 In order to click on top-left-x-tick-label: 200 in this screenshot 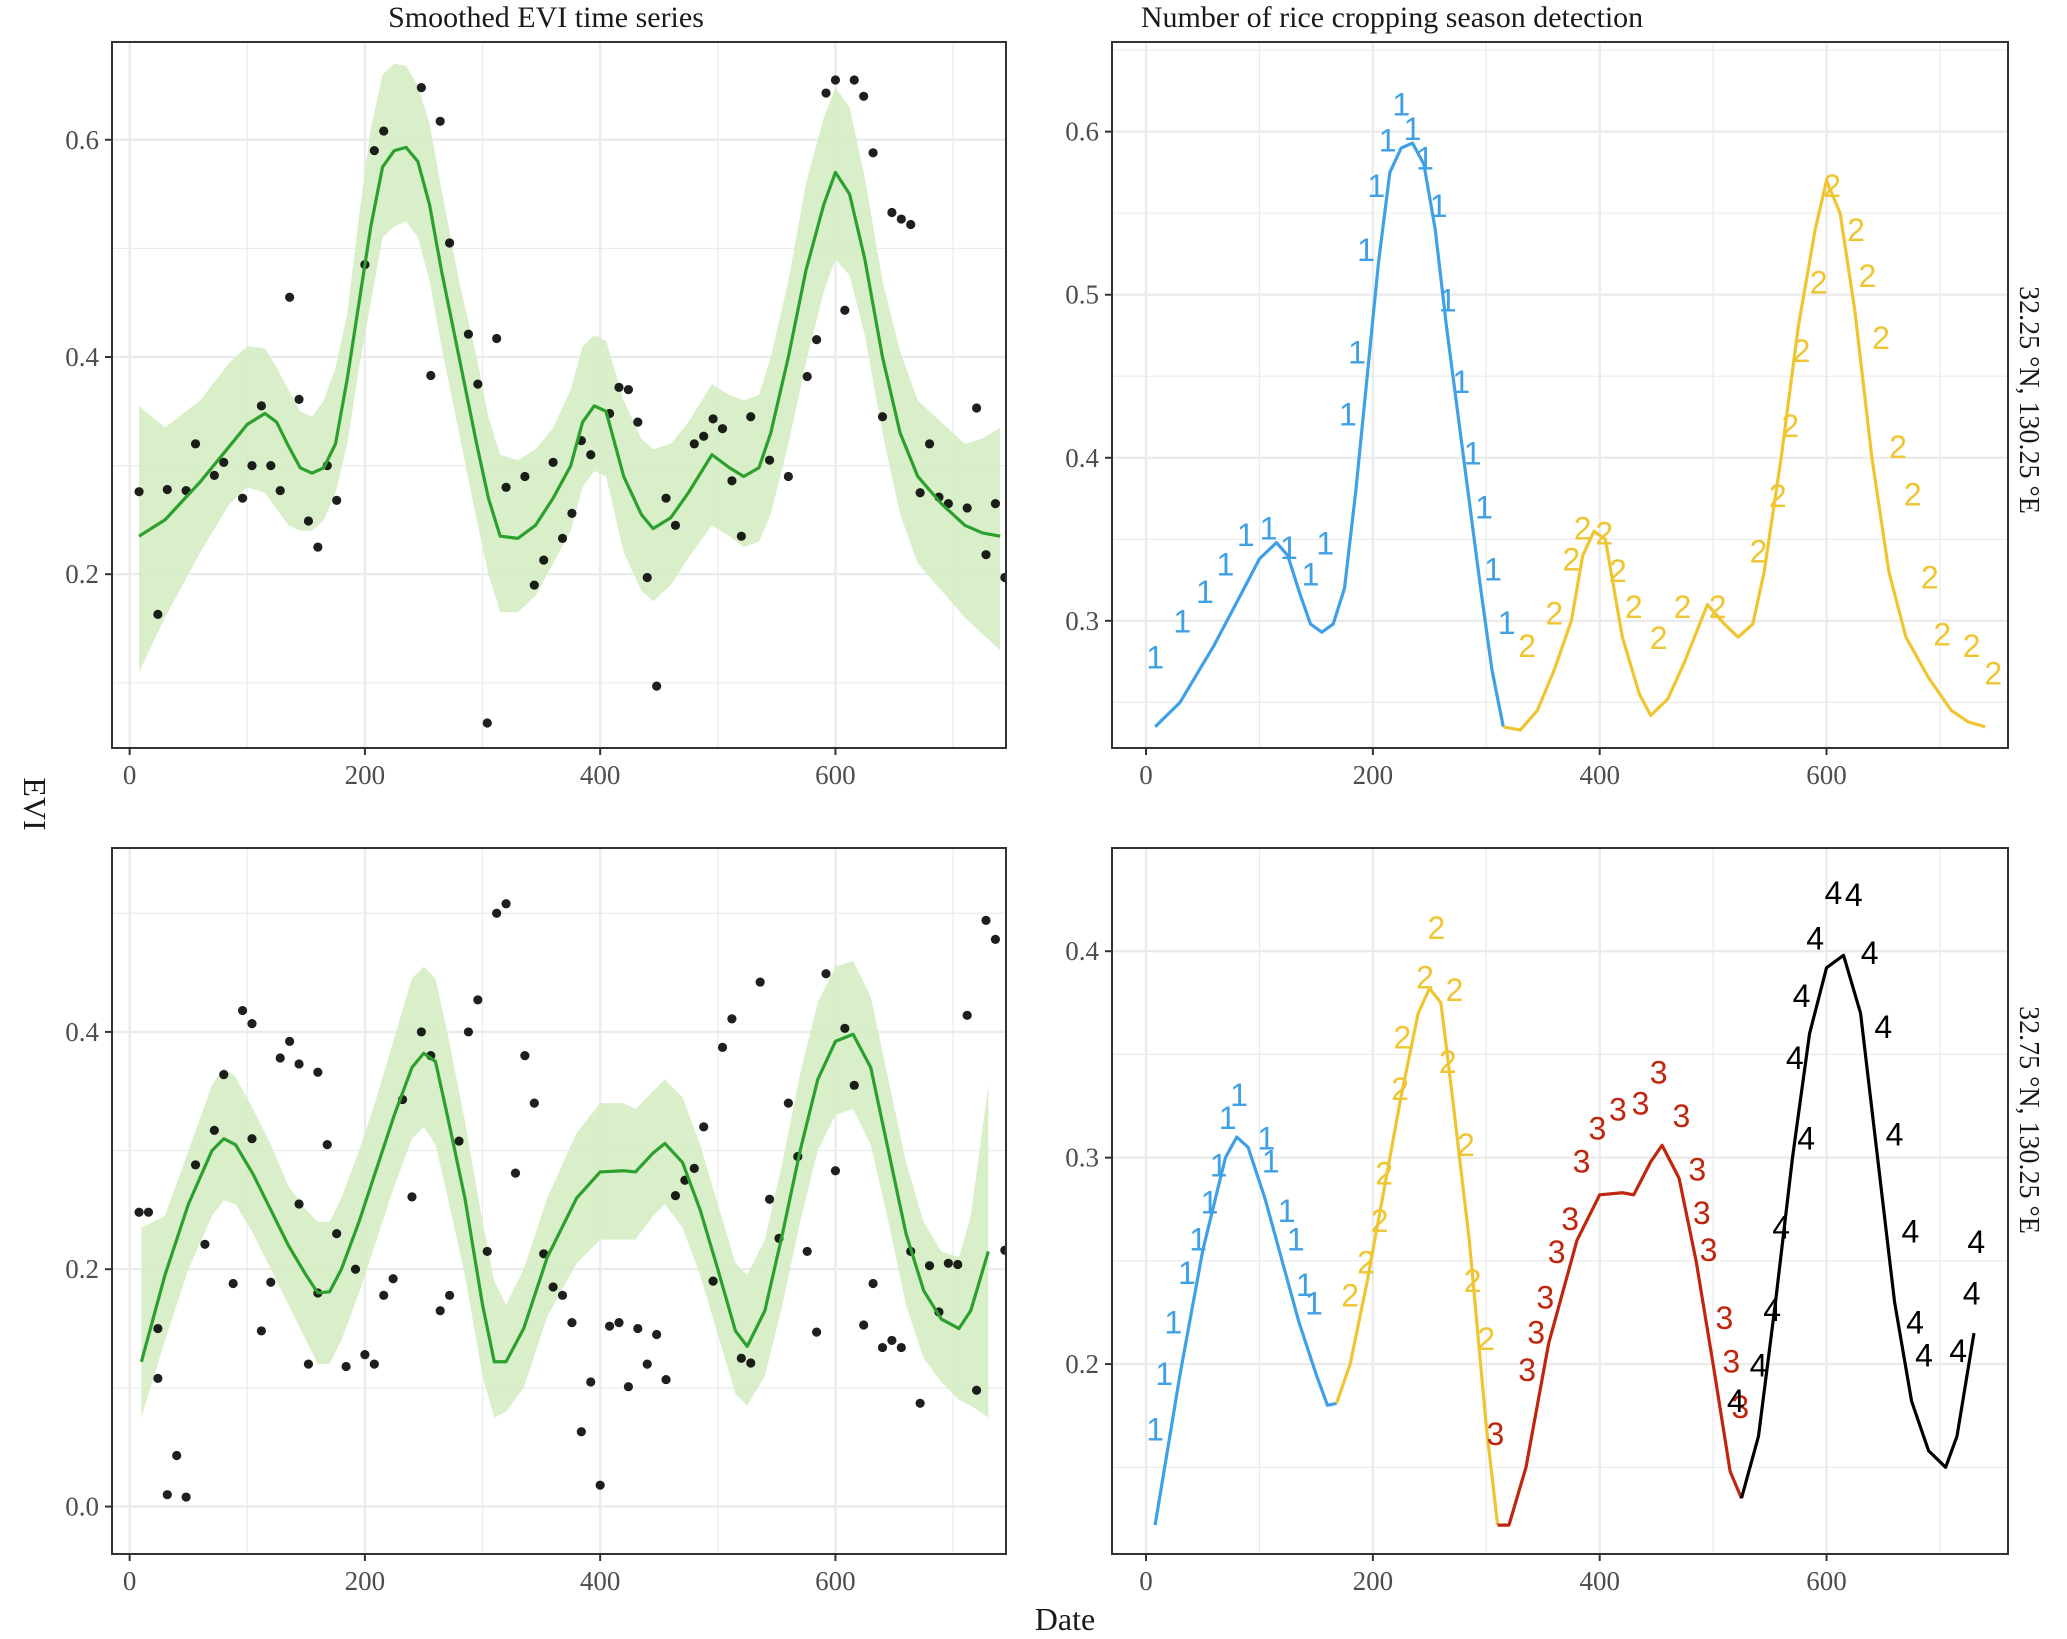, I will do `click(365, 775)`.